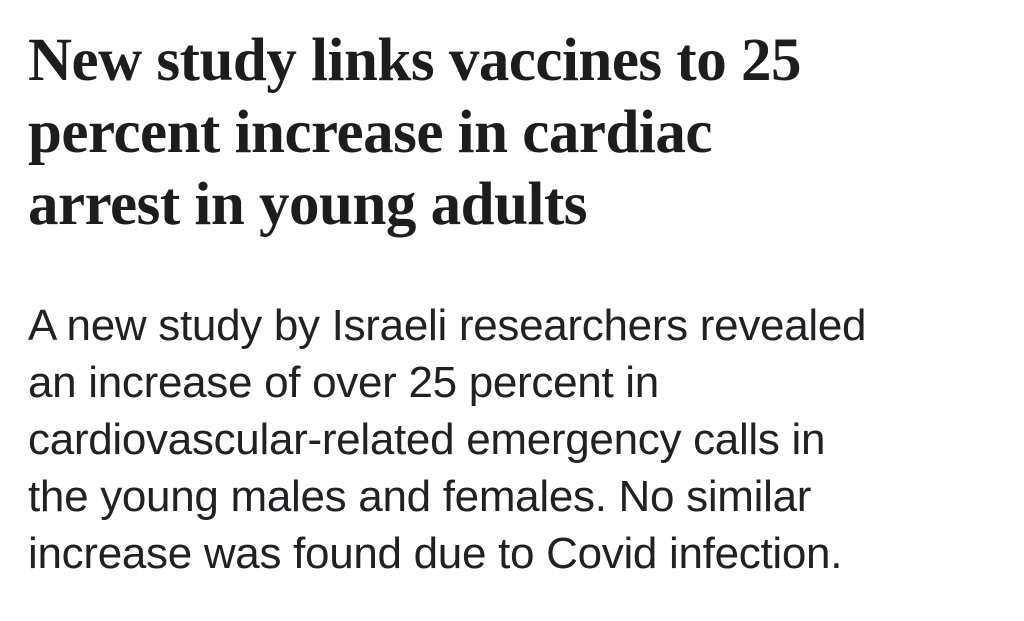 This screenshot has height=621, width=1024. What do you see at coordinates (420, 496) in the screenshot?
I see `summary-line: the young males and females. No similar` at bounding box center [420, 496].